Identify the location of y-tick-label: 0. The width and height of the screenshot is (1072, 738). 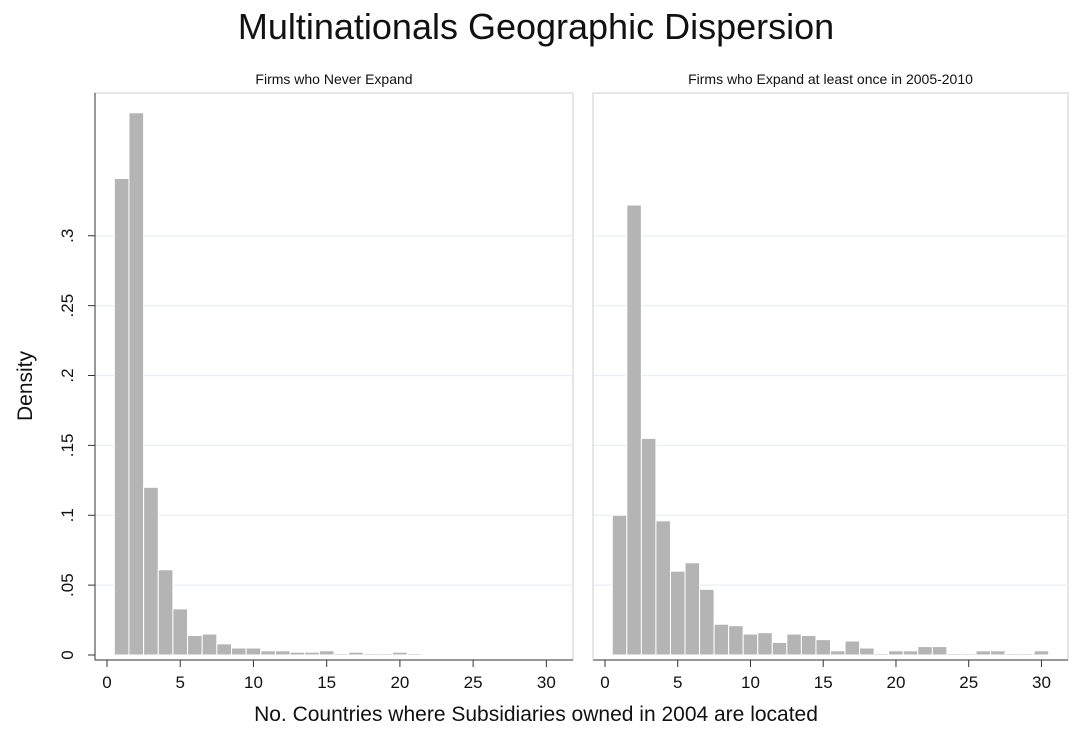
(67, 654).